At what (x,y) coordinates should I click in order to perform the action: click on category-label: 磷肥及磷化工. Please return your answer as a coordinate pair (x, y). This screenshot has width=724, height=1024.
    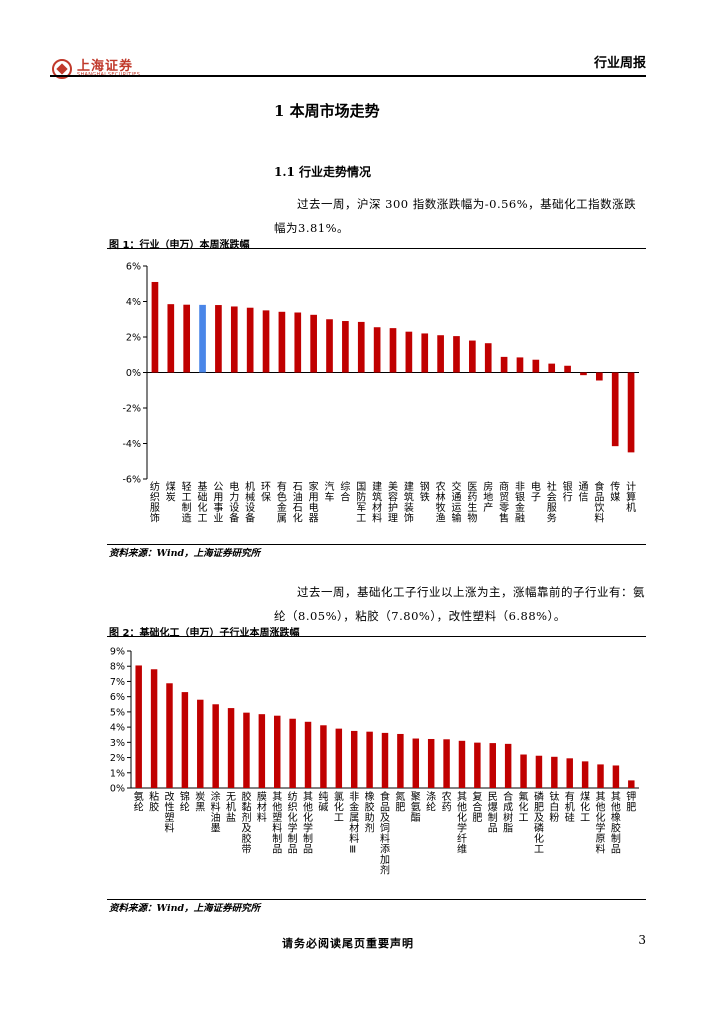
    Looking at the image, I should click on (539, 823).